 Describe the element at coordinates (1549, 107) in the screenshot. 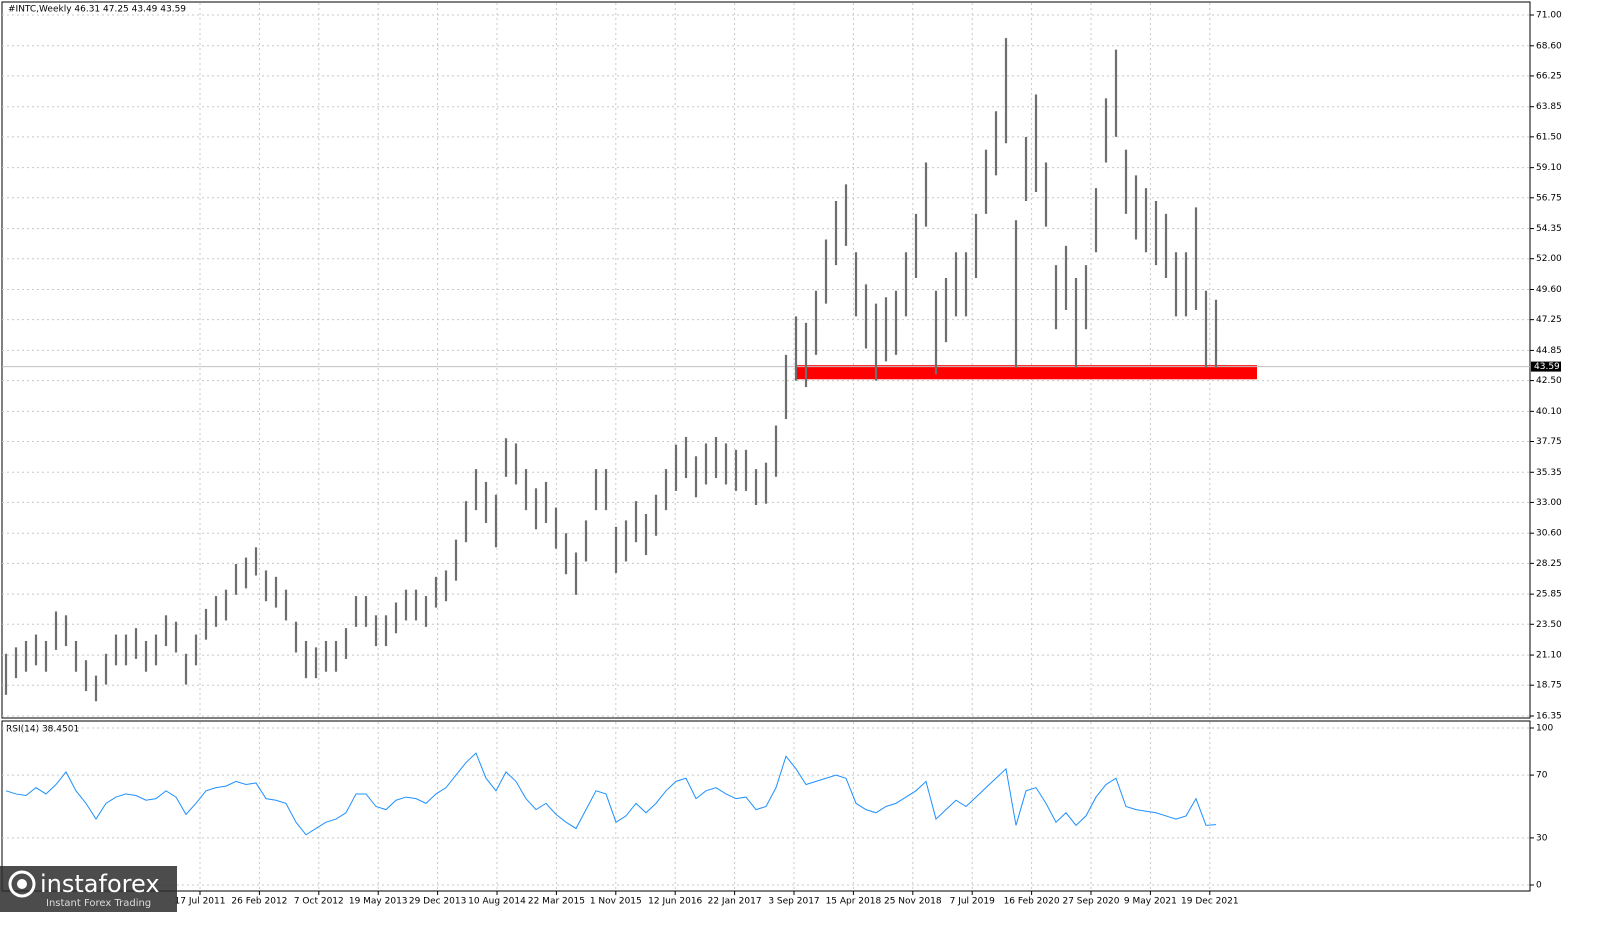

I see `y-tick-label: 63.85` at that location.